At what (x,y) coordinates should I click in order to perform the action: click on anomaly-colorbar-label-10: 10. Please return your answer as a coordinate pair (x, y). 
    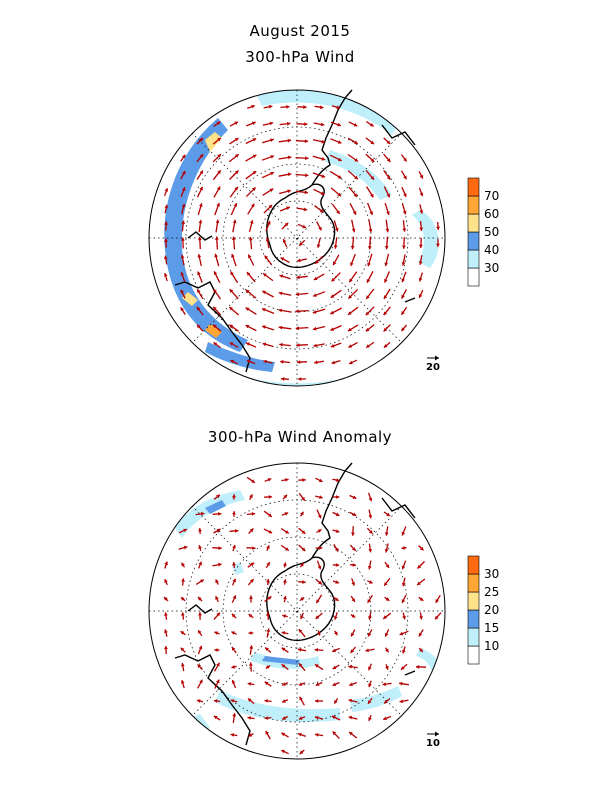
    Looking at the image, I should click on (491, 646).